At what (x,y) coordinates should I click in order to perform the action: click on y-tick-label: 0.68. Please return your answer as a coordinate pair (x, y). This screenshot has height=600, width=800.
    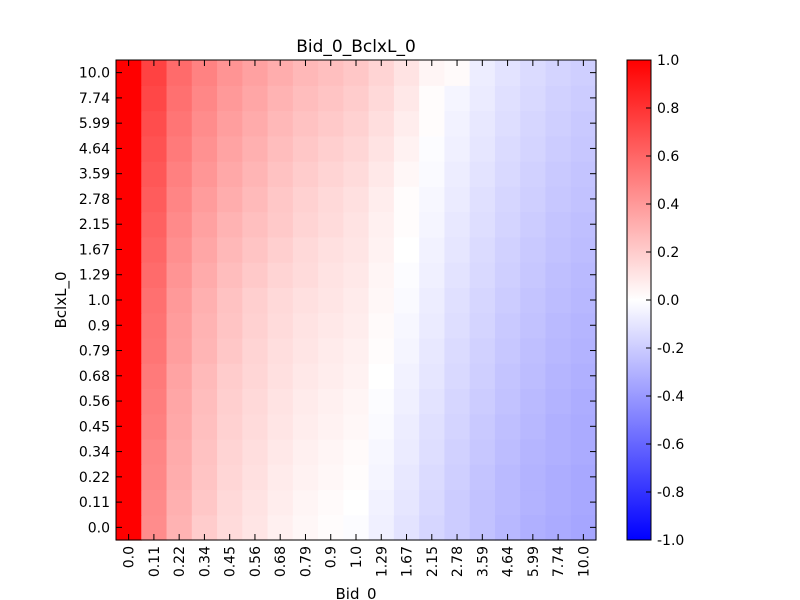
    Looking at the image, I should click on (94, 377).